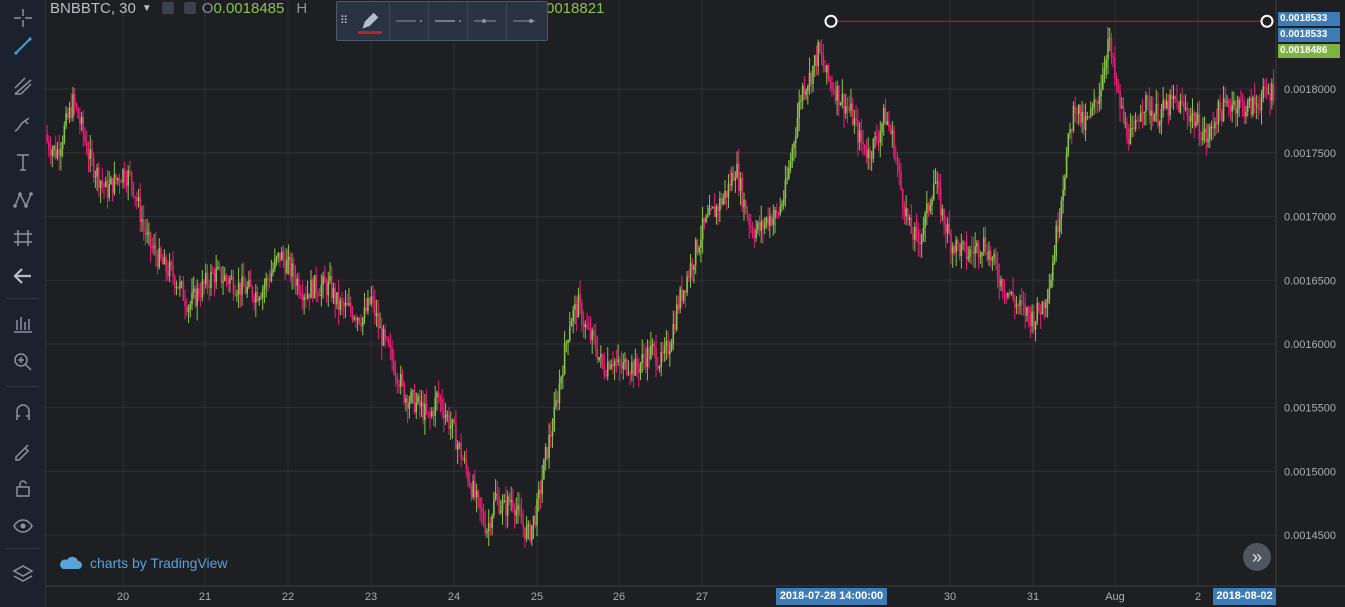 The image size is (1345, 607). I want to click on chevron-down-icon: ▼, so click(146, 8).